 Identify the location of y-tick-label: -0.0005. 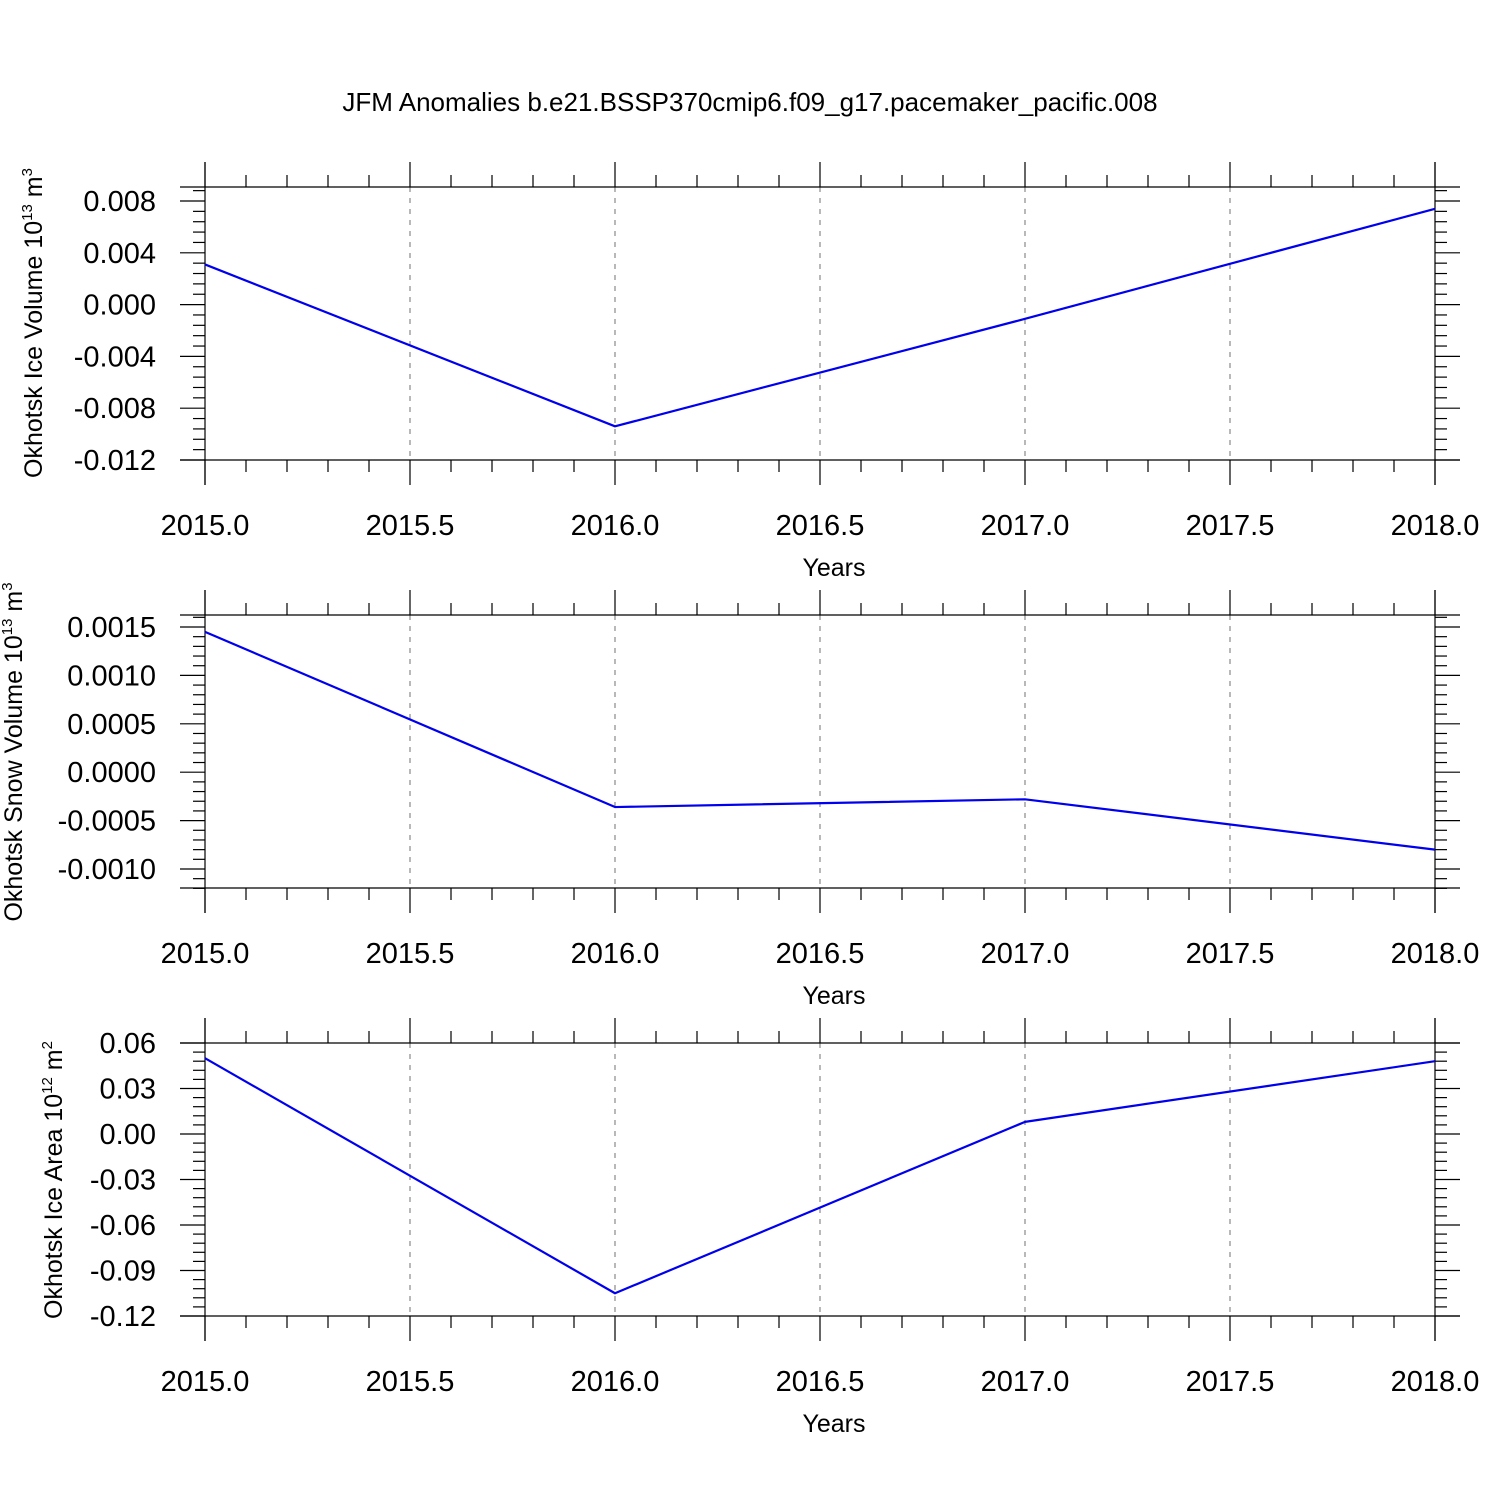
(107, 822).